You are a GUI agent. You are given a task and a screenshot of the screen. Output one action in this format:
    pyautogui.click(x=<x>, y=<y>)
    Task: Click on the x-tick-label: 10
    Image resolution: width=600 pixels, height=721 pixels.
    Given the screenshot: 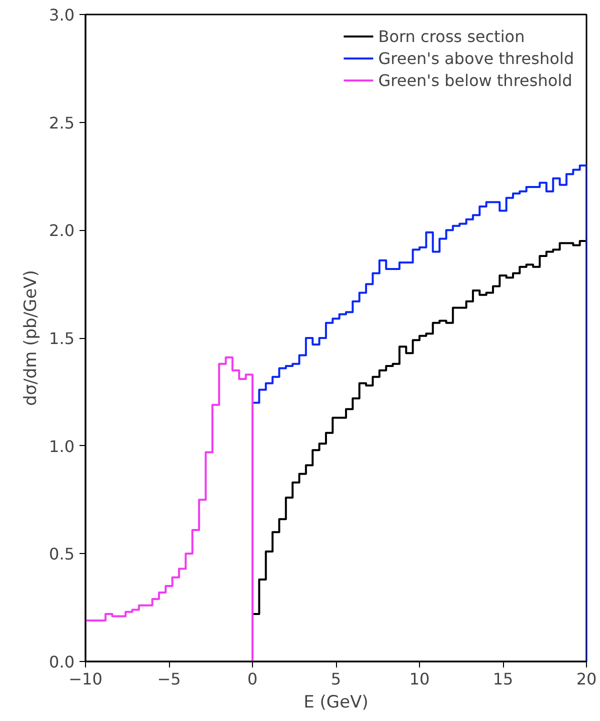 What is the action you would take?
    pyautogui.click(x=419, y=679)
    